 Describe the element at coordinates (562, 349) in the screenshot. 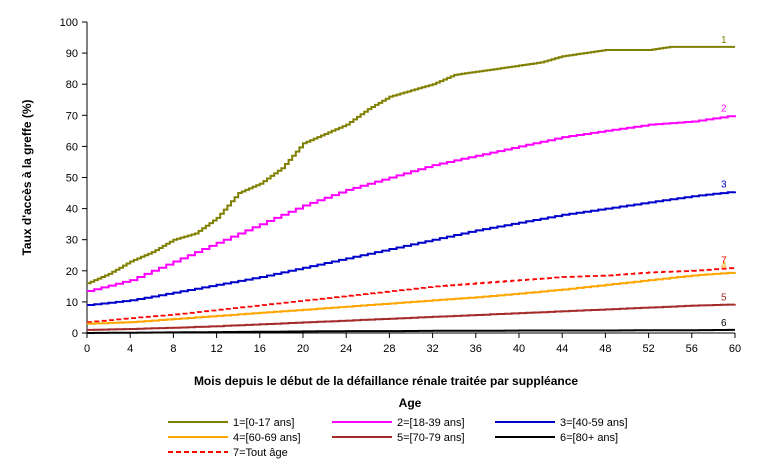

I see `x-tick-label: 44` at that location.